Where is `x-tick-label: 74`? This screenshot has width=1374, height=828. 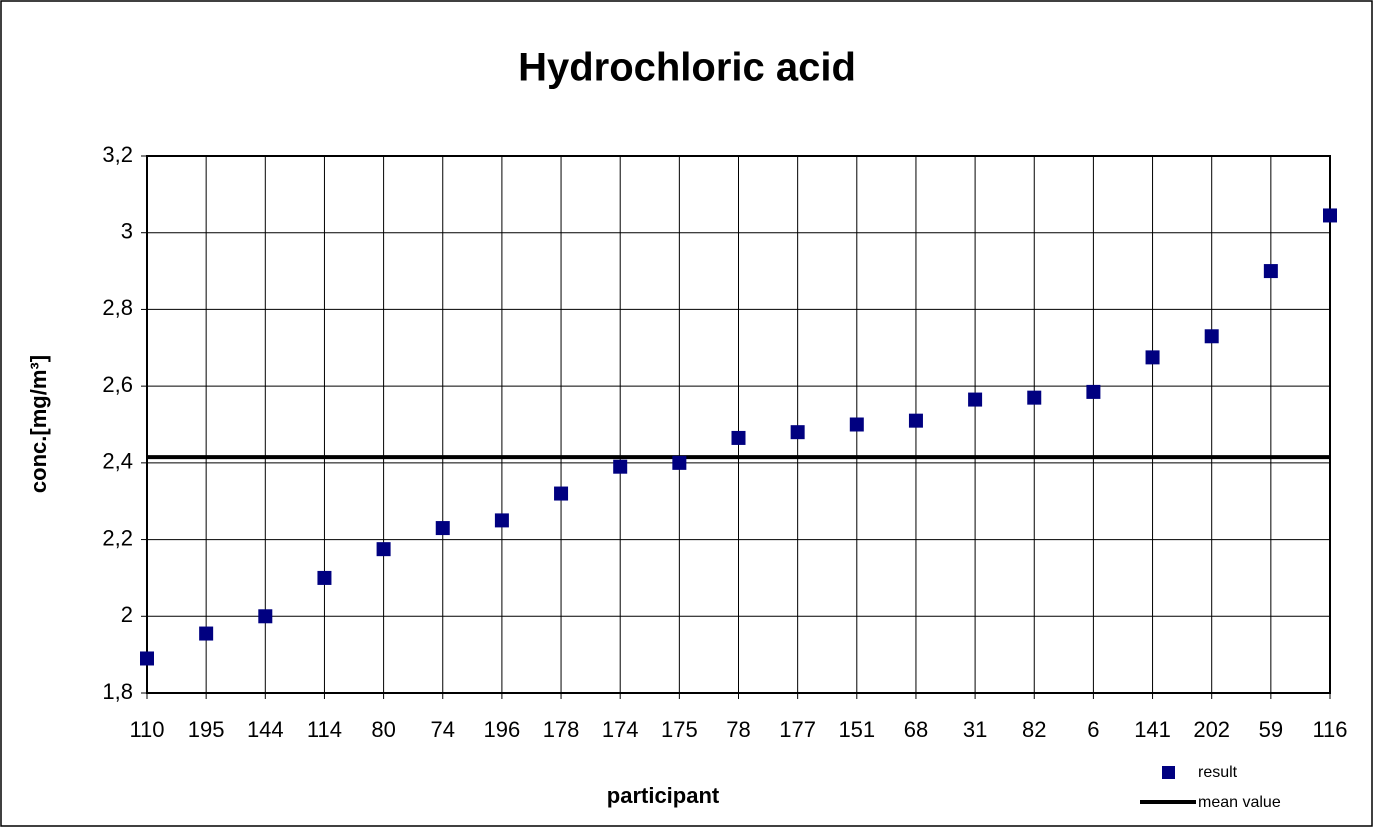
x-tick-label: 74 is located at coordinates (443, 729).